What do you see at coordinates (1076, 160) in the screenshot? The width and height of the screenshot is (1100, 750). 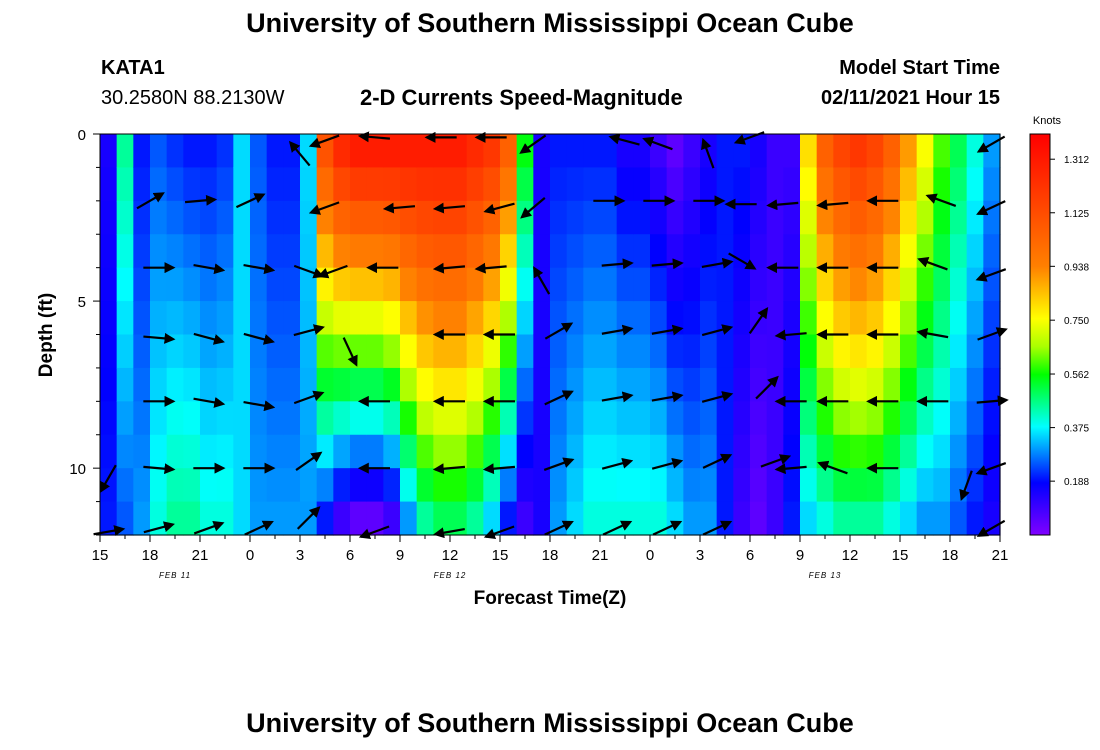 I see `colorbar-tick-label: 1.312` at bounding box center [1076, 160].